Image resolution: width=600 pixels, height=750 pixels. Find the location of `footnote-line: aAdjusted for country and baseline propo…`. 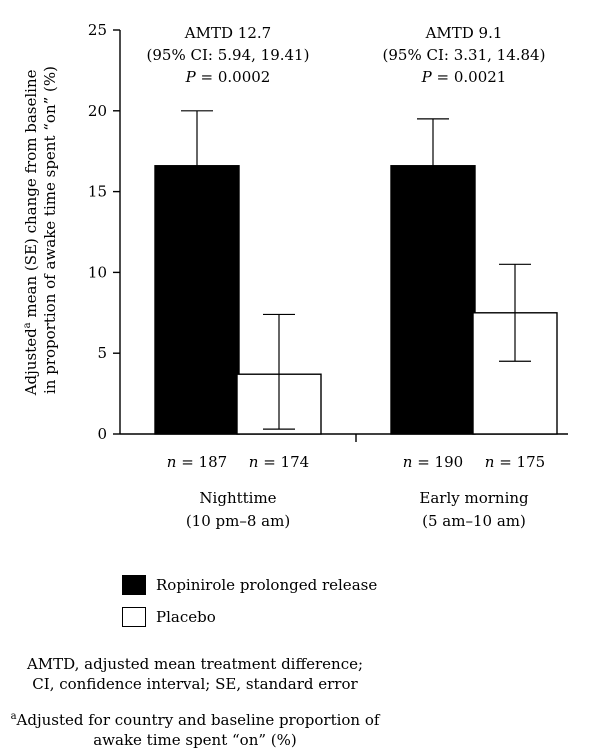

footnote-line: aAdjusted for country and baseline propo… is located at coordinates (195, 720).